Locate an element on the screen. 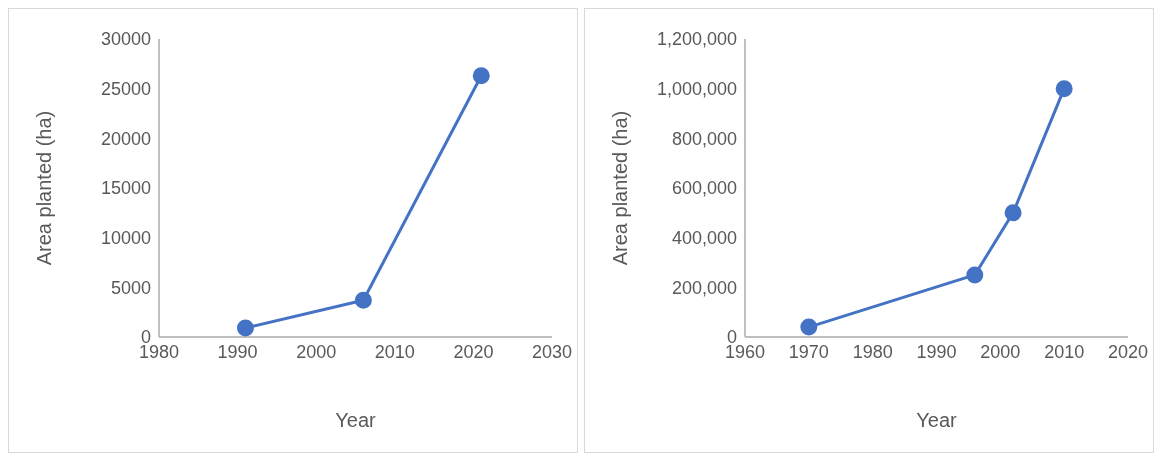 This screenshot has height=461, width=1166. y-tick-label: 600,000 is located at coordinates (704, 188).